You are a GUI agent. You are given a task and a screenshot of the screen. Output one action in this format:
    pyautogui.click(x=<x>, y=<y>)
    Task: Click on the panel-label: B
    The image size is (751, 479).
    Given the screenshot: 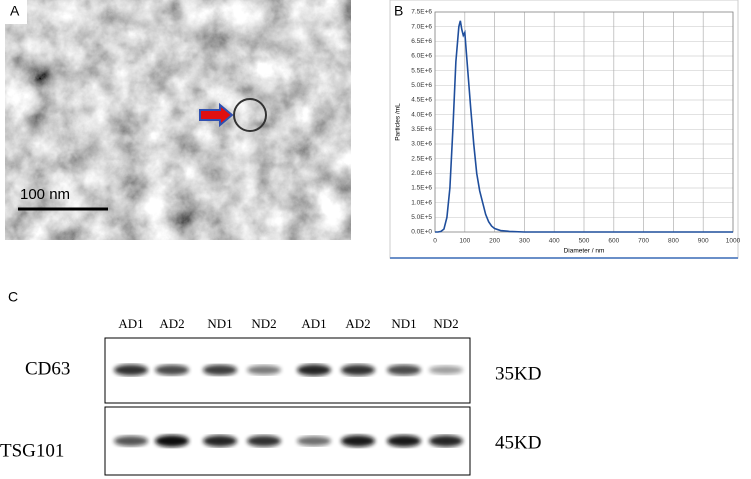 What is the action you would take?
    pyautogui.click(x=398, y=11)
    